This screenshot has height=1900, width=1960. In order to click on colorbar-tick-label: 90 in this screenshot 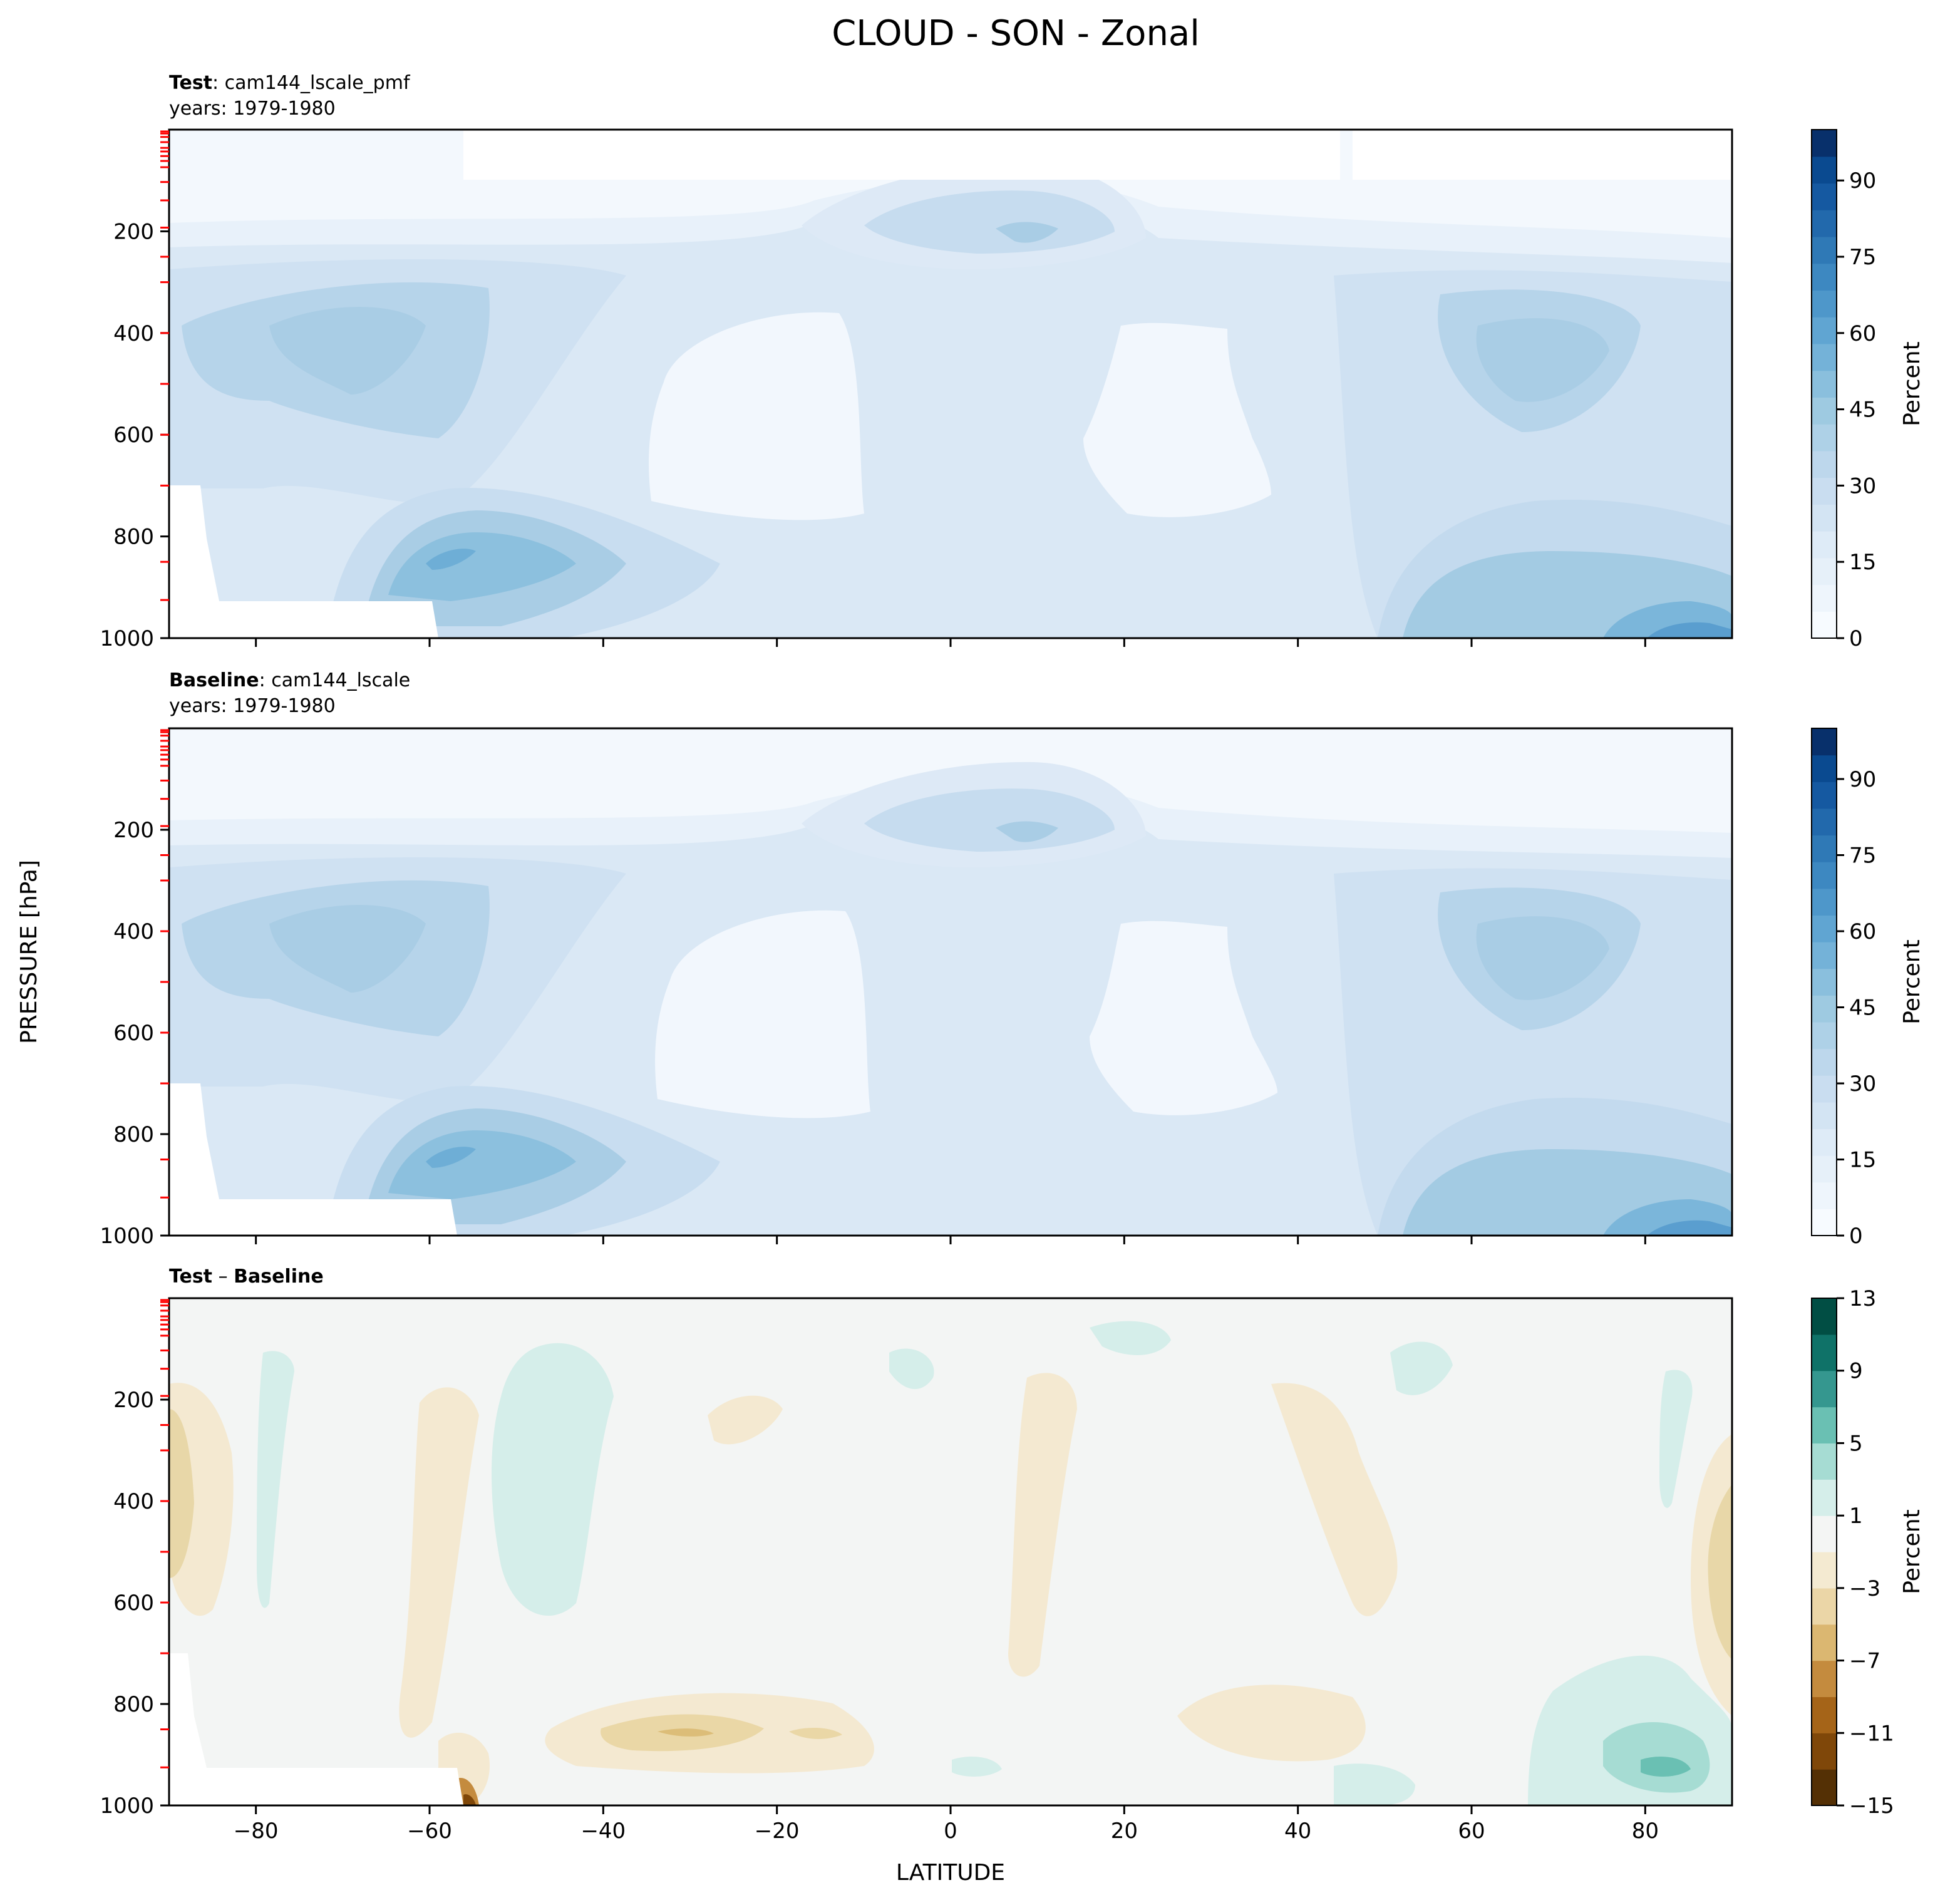, I will do `click(1863, 779)`.